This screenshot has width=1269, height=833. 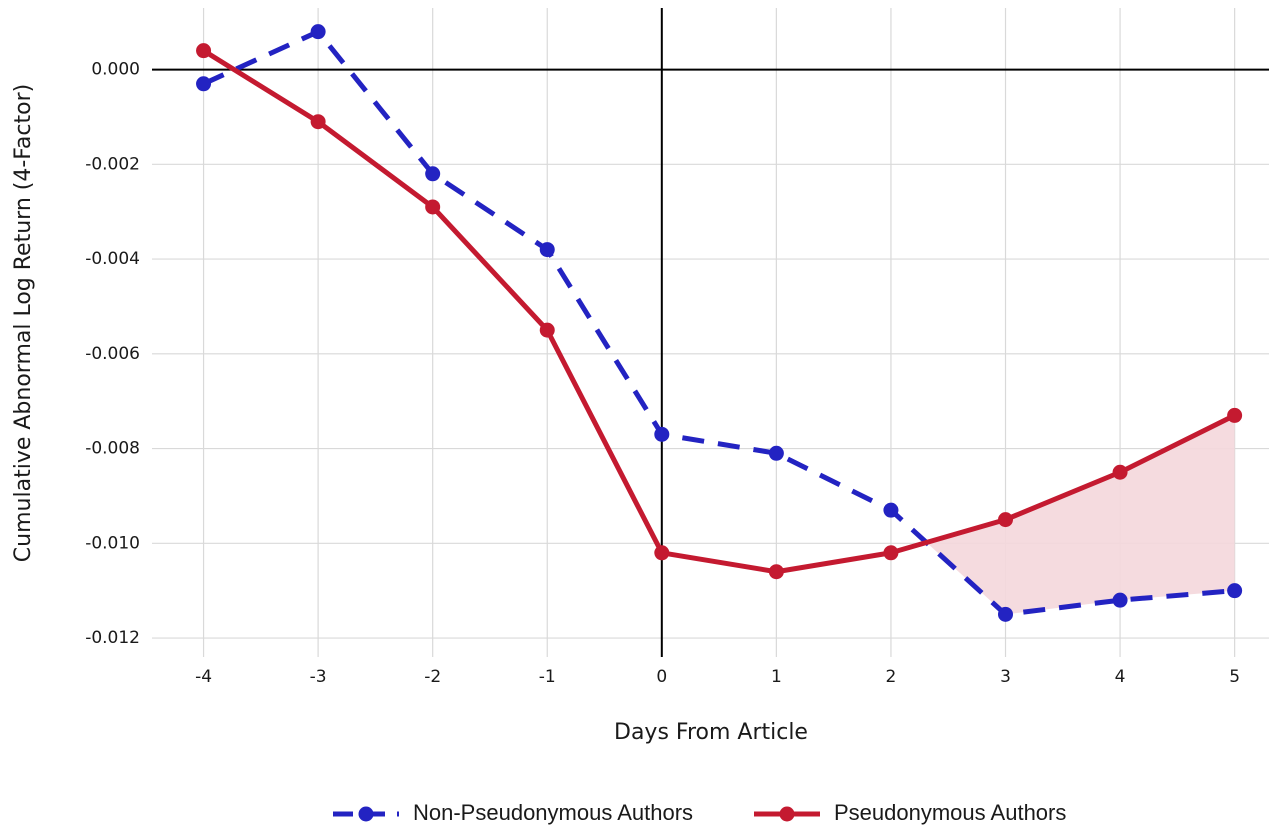 I want to click on x-tick-label: -4, so click(x=203, y=677).